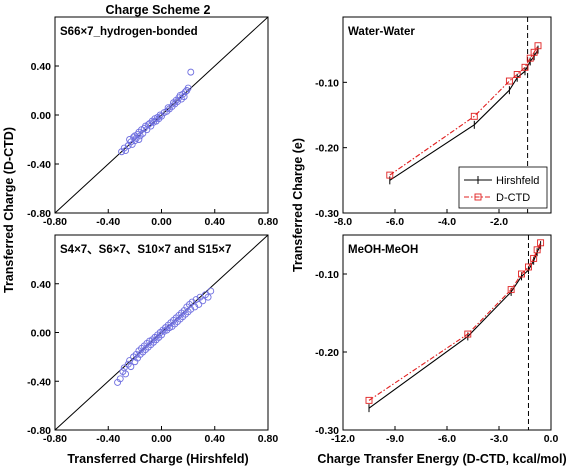  Describe the element at coordinates (517, 181) in the screenshot. I see `legend-label: Hirshfeld` at that location.